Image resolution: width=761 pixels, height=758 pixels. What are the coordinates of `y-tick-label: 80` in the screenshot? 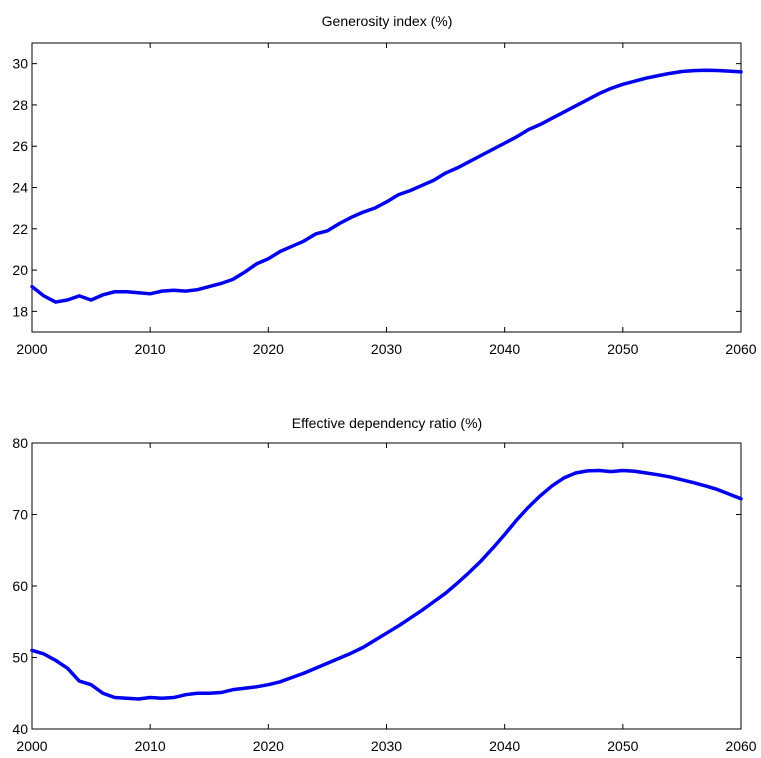 It's located at (20, 443).